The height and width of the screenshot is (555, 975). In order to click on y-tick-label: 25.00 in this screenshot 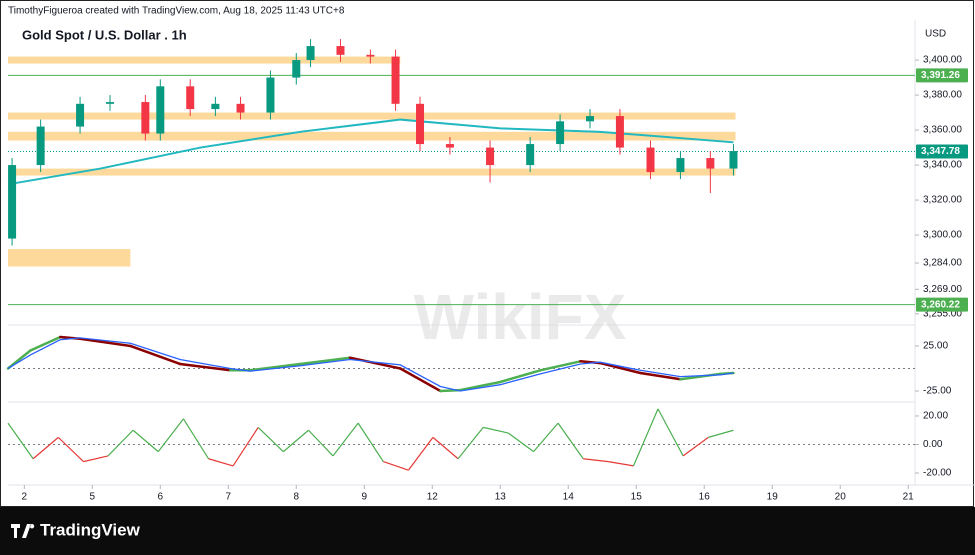, I will do `click(935, 346)`.